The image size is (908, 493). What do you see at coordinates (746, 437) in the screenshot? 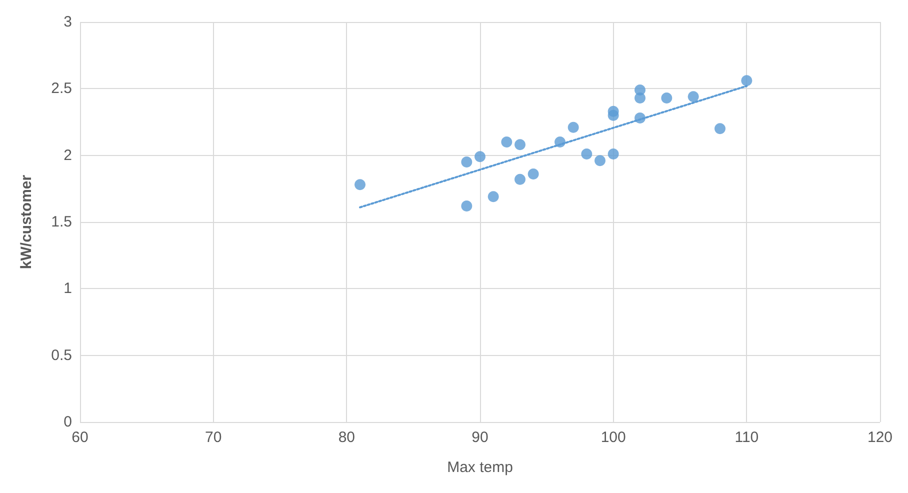
I see `x-tick-label: 110` at bounding box center [746, 437].